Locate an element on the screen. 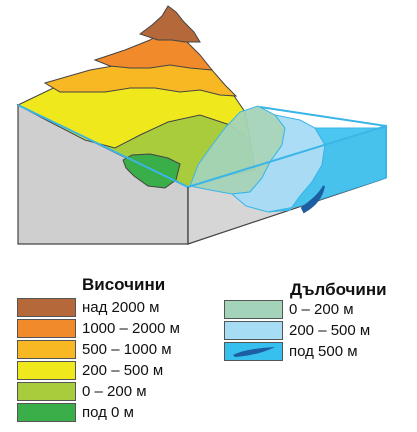  heights-legend-item: 500 – 1000 м is located at coordinates (94, 349).